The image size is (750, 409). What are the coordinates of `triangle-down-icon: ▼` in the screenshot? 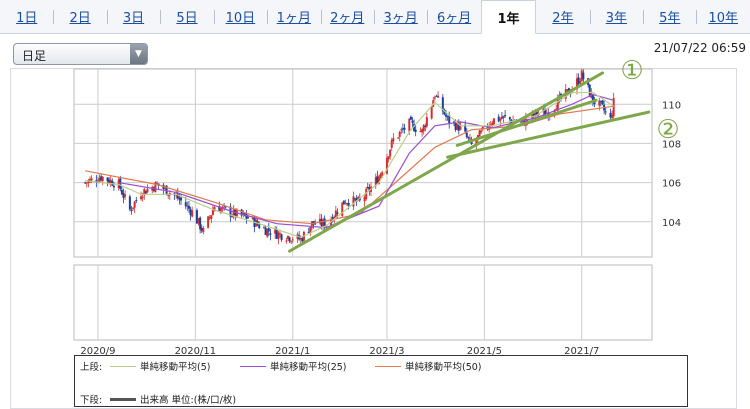 It's located at (138, 54).